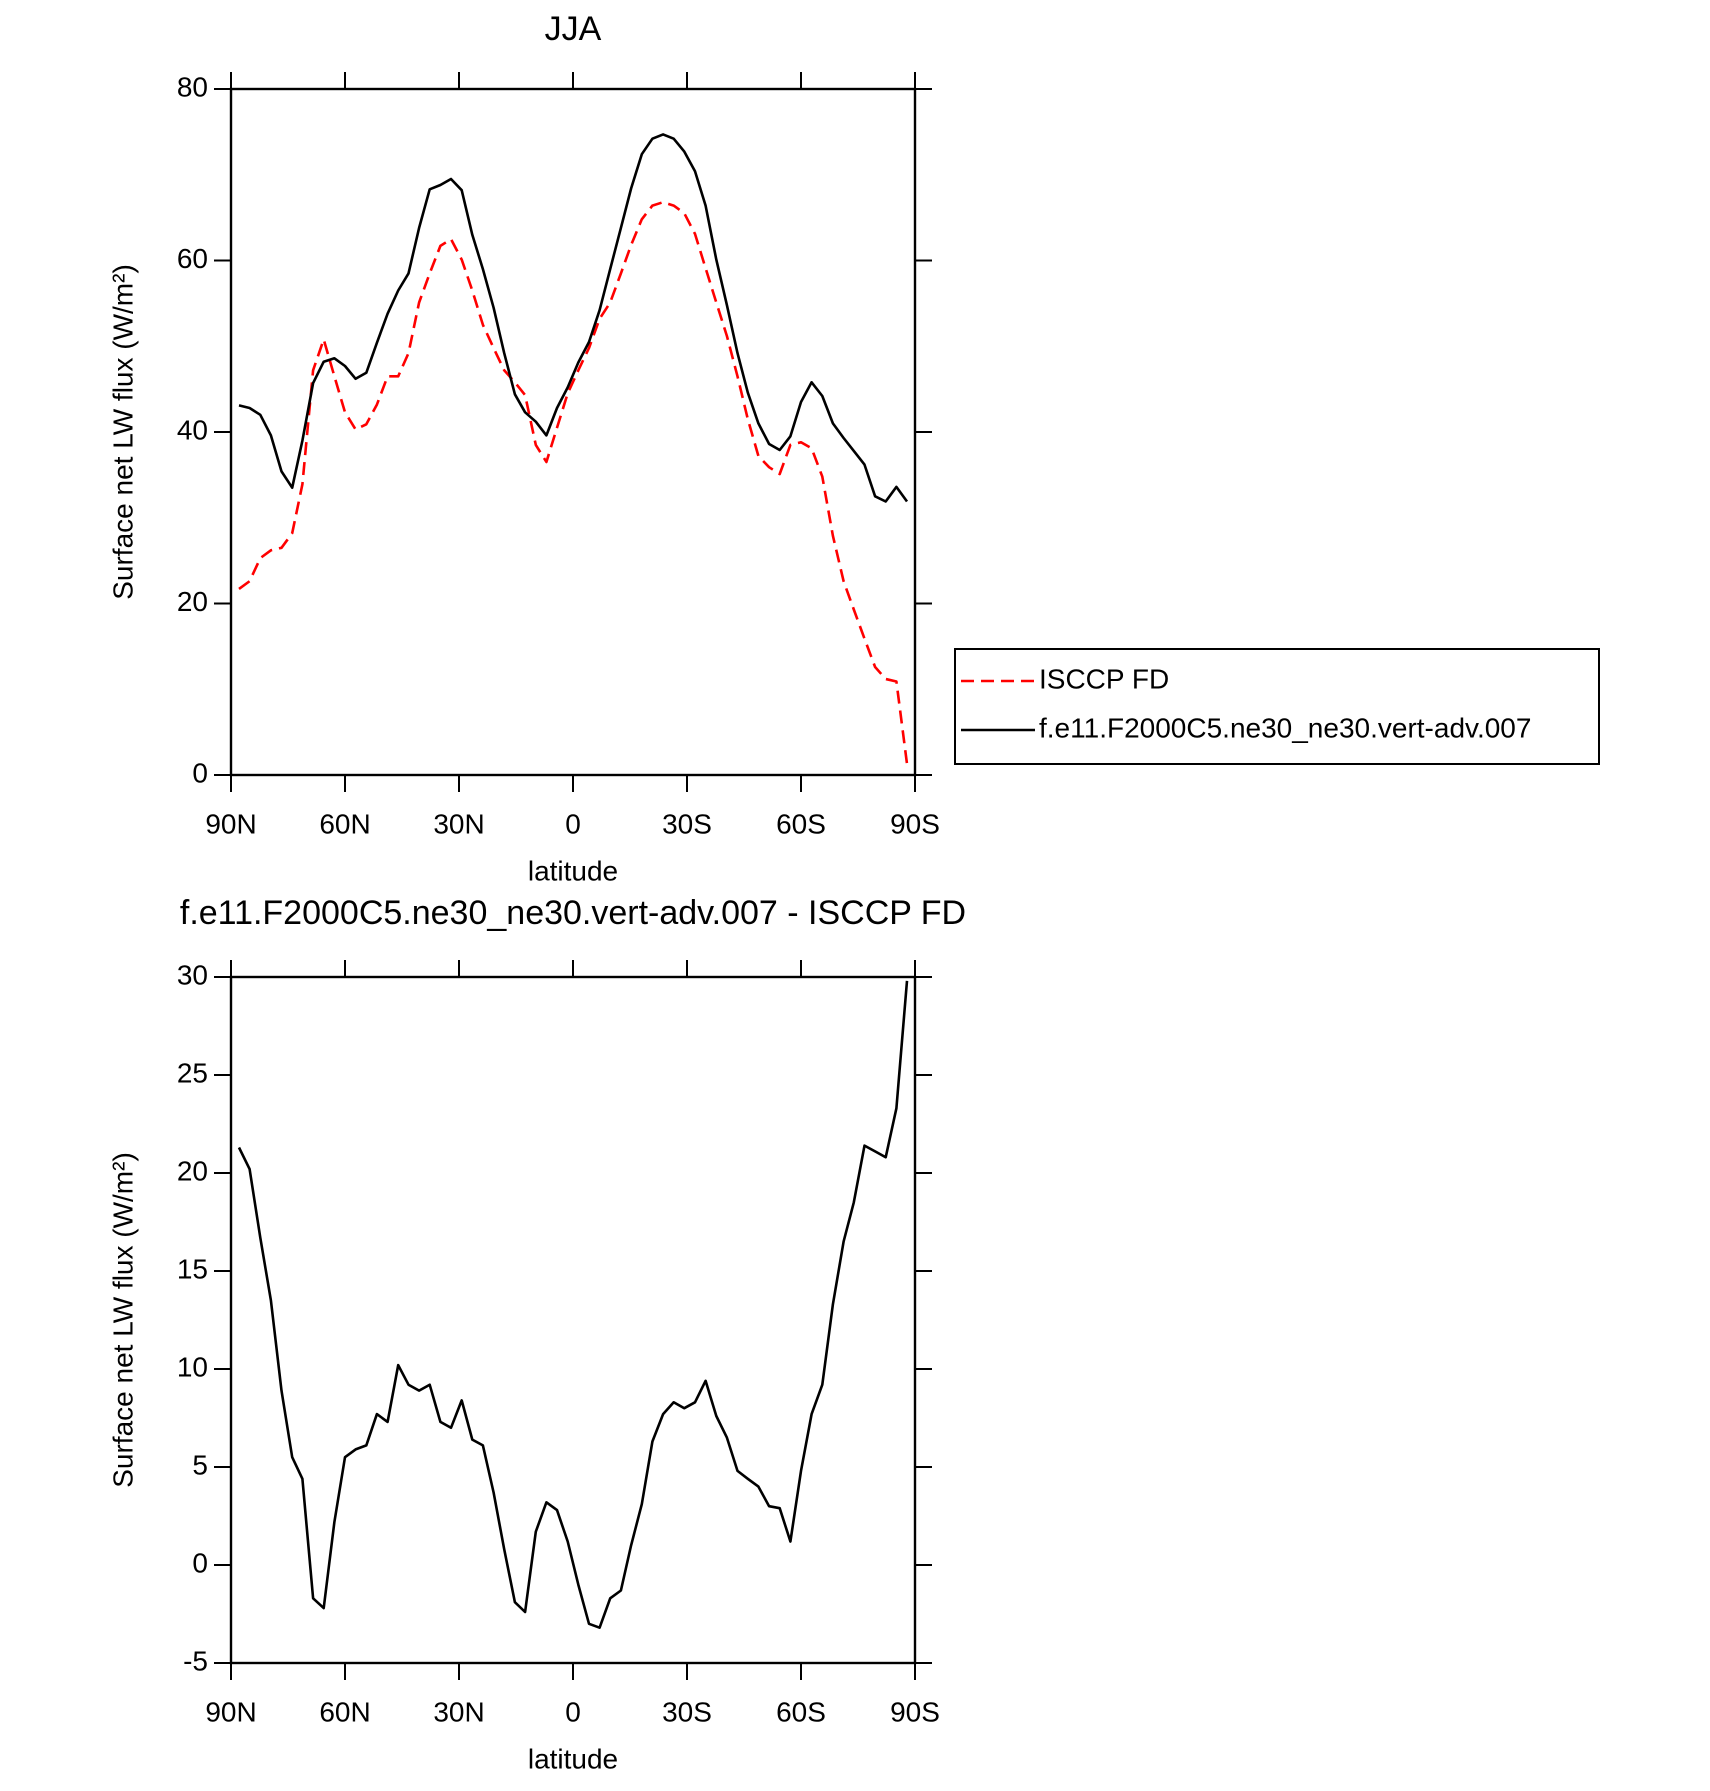 This screenshot has height=1791, width=1710. I want to click on y-tick-label: 60, so click(192, 258).